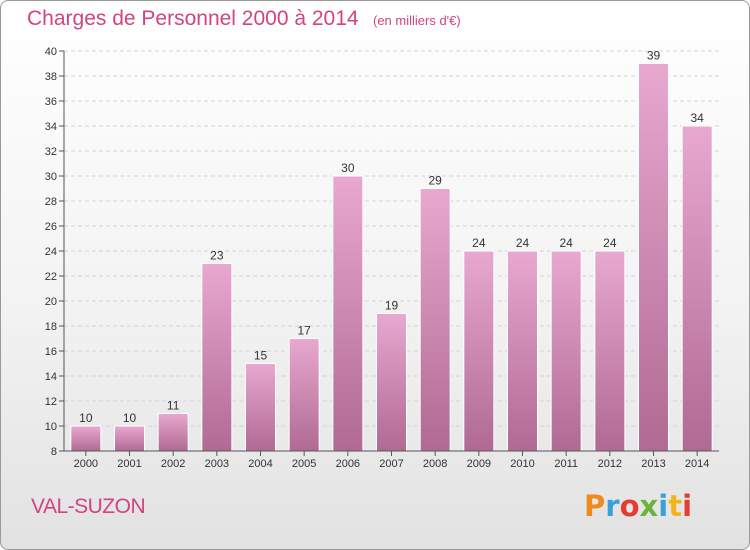 The image size is (750, 550). Describe the element at coordinates (348, 168) in the screenshot. I see `bar-value-label: 30` at that location.